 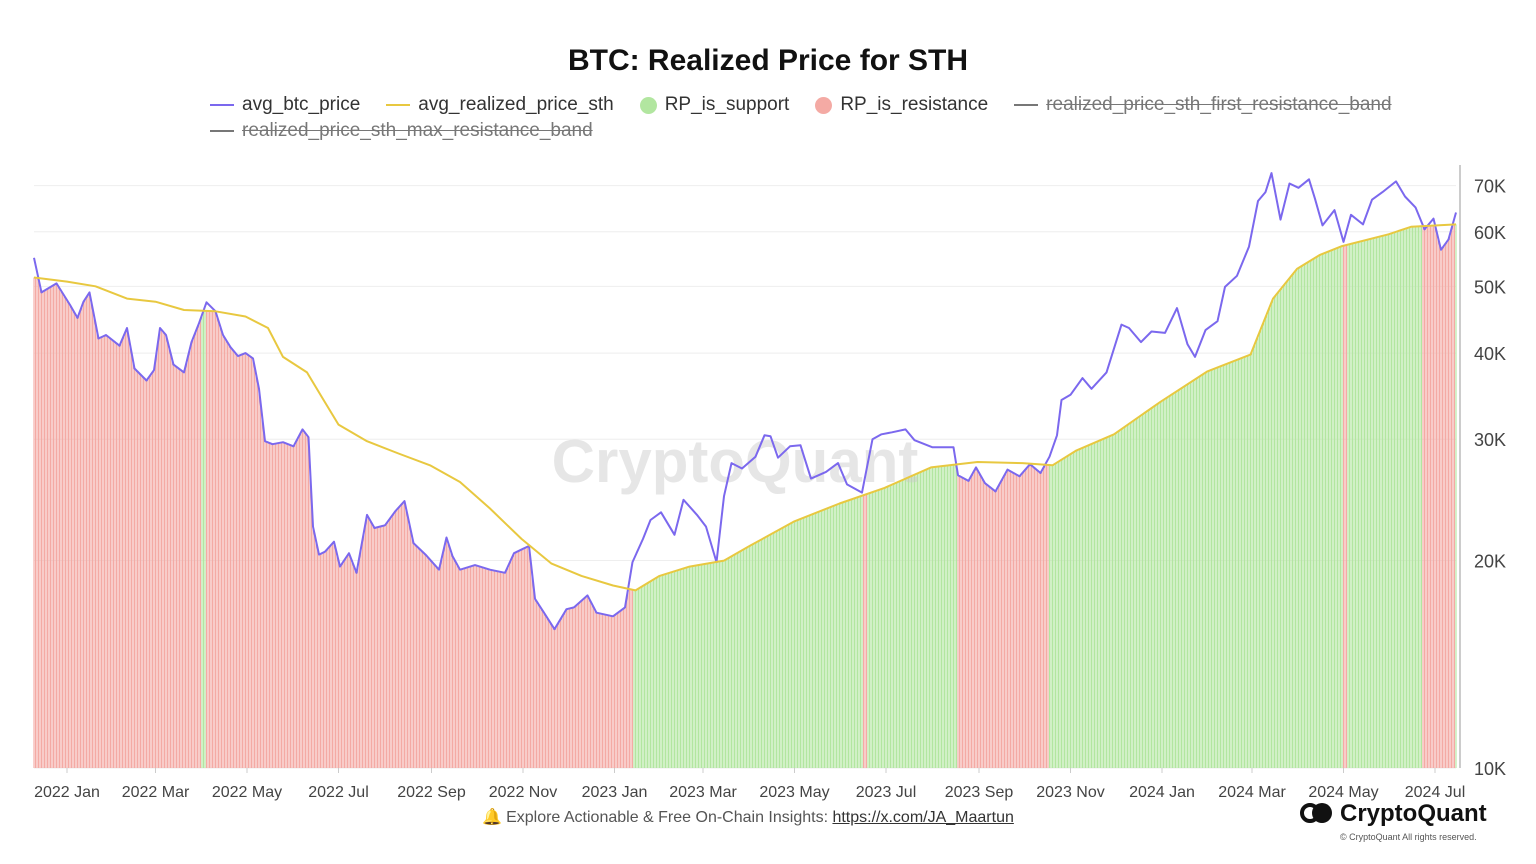 What do you see at coordinates (67, 792) in the screenshot?
I see `x-tick-label: 2022 Jan` at bounding box center [67, 792].